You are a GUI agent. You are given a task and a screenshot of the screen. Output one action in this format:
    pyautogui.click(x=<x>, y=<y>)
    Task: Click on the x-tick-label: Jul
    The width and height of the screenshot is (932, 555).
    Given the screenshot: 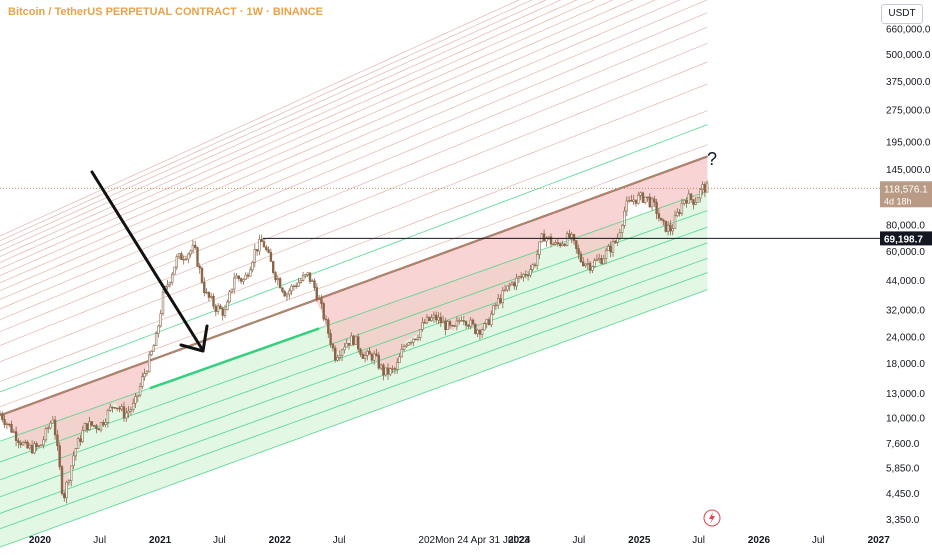 What is the action you would take?
    pyautogui.click(x=99, y=540)
    